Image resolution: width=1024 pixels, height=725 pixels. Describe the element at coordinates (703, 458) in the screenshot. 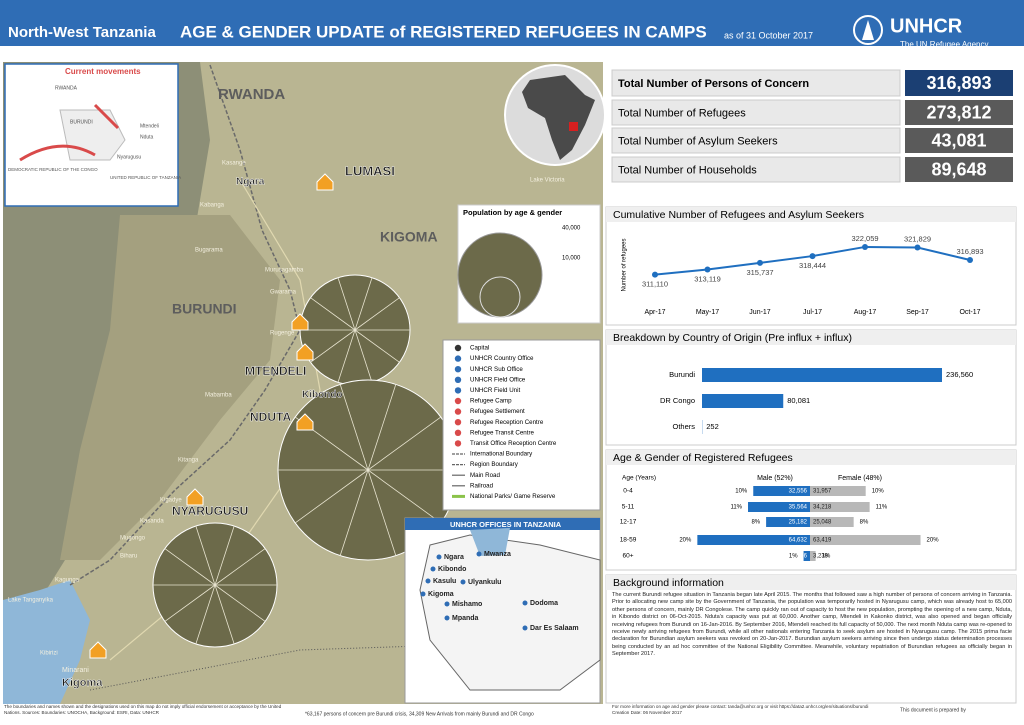

I see `panel-title: Age & Gender of Registered Refugees` at that location.